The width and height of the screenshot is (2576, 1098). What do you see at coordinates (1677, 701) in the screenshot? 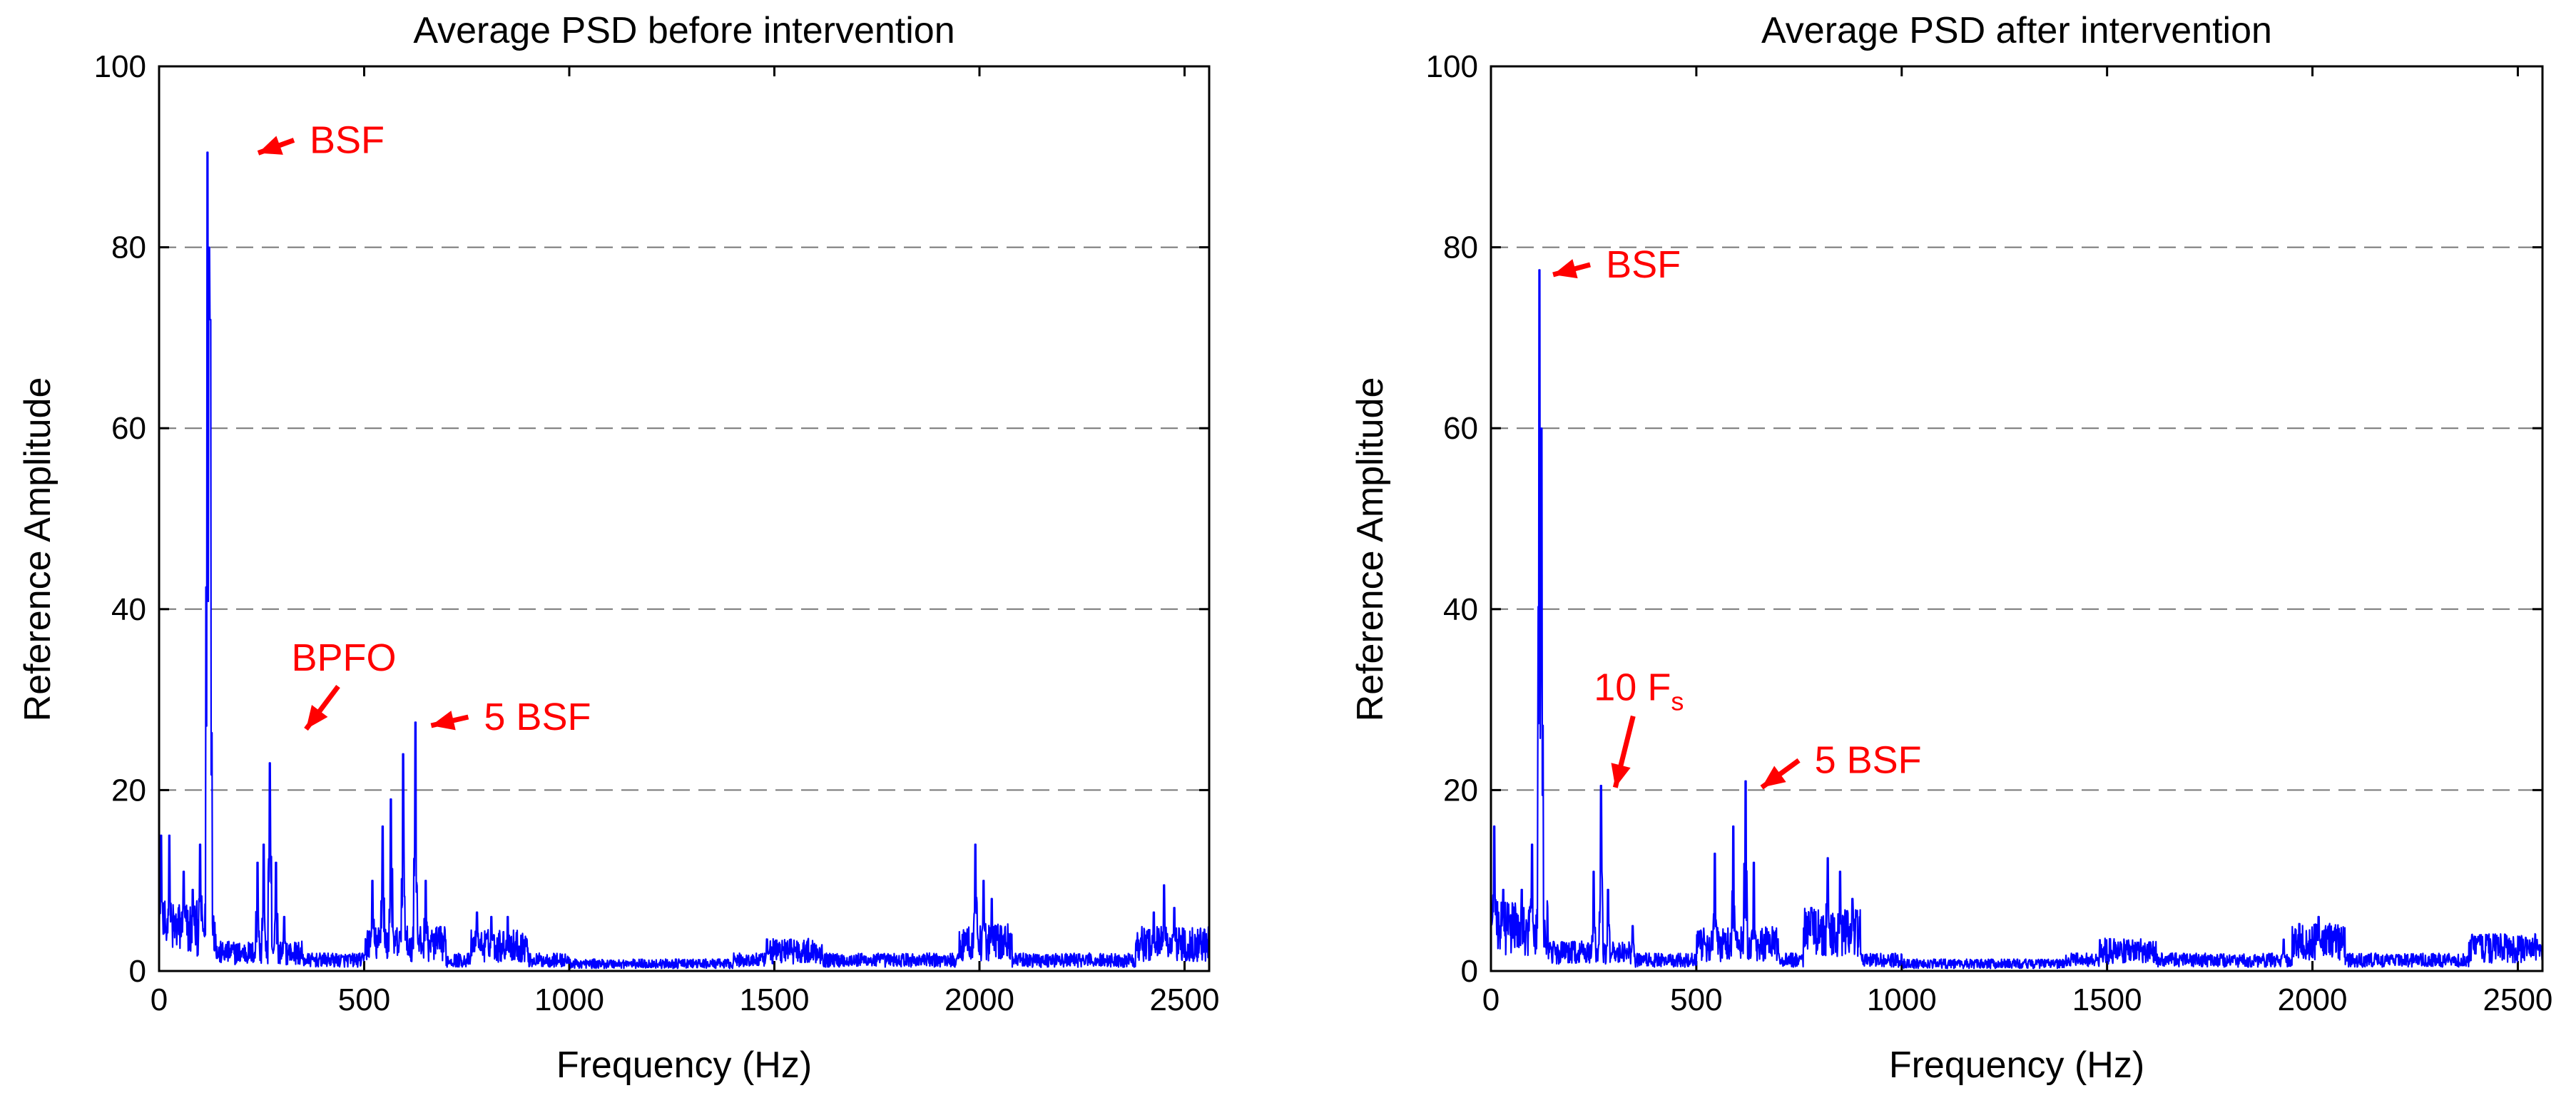
I see `annotation-subscript: s` at bounding box center [1677, 701].